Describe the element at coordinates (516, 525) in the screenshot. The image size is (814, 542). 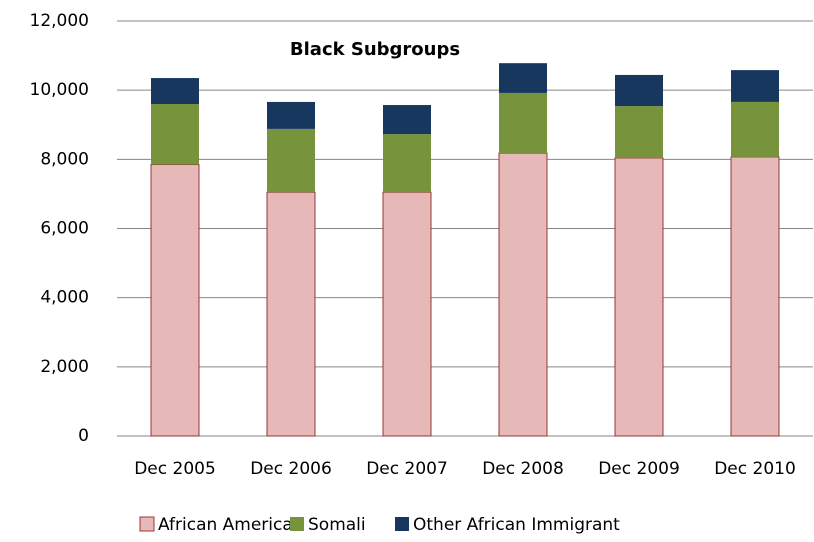
I see `legend-label: Other African Immigrant` at that location.